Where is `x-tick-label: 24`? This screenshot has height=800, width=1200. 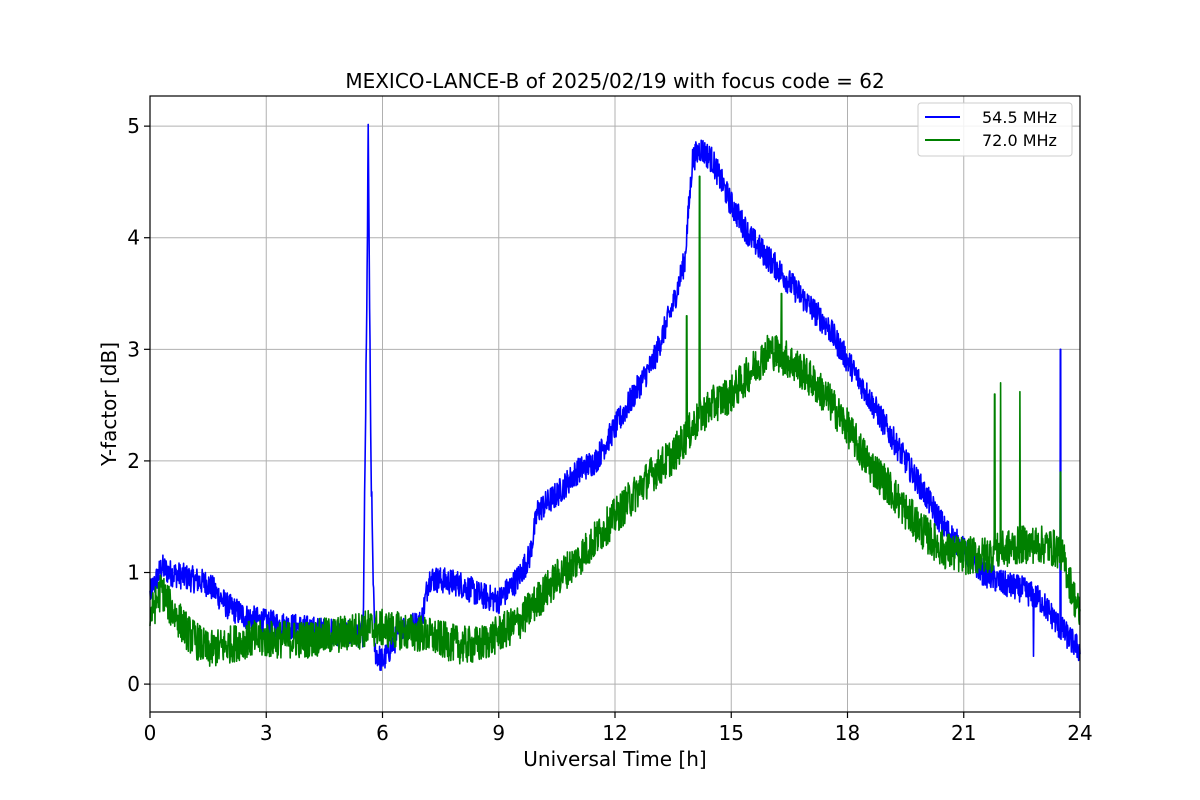
x-tick-label: 24 is located at coordinates (1079, 733).